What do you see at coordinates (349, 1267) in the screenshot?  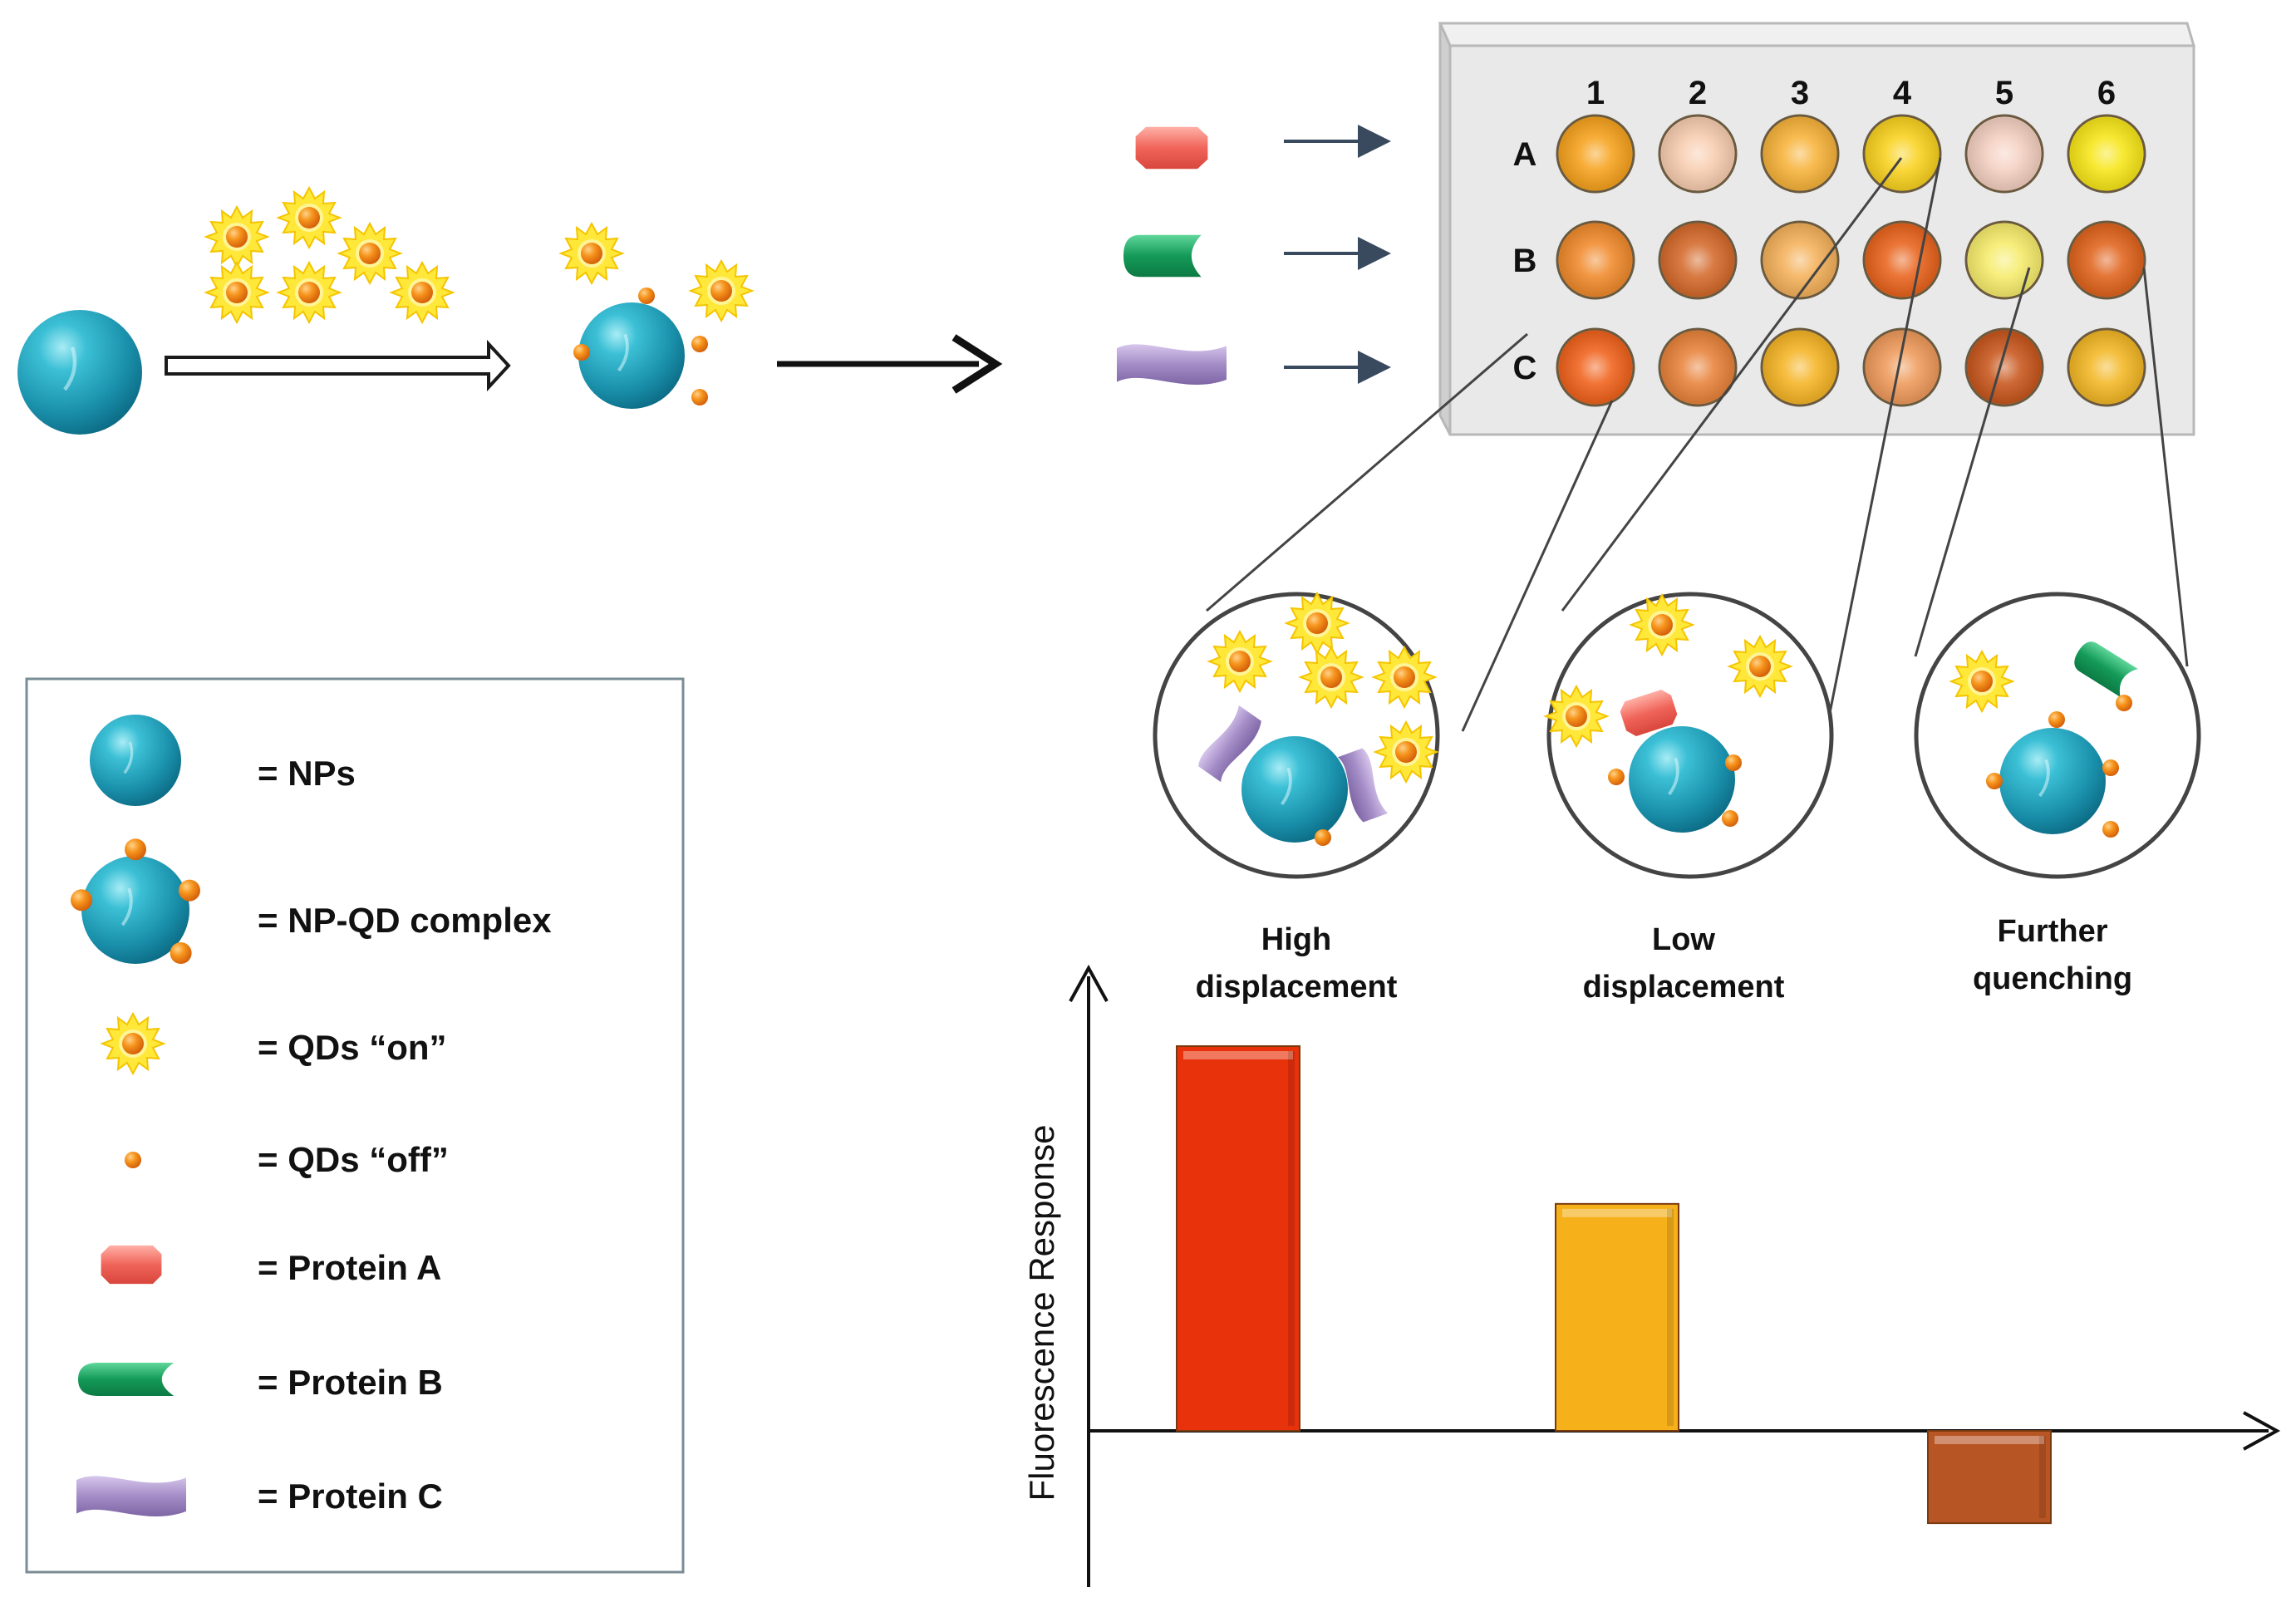 I see `legend-label-protein-a: = Protein A` at bounding box center [349, 1267].